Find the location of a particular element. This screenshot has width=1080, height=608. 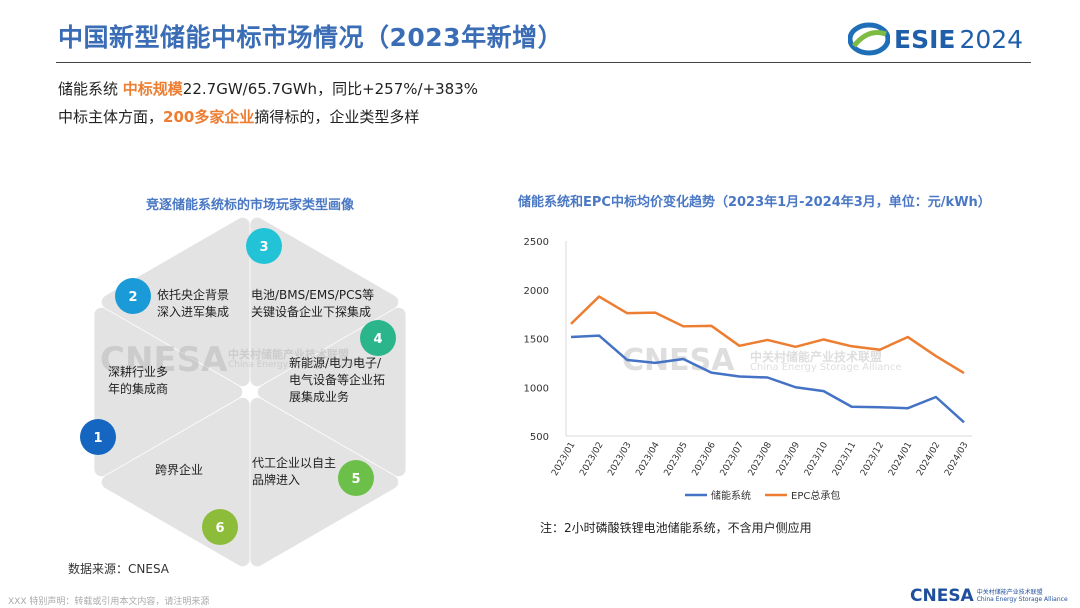

esie-logo-year: 2024 is located at coordinates (991, 39).